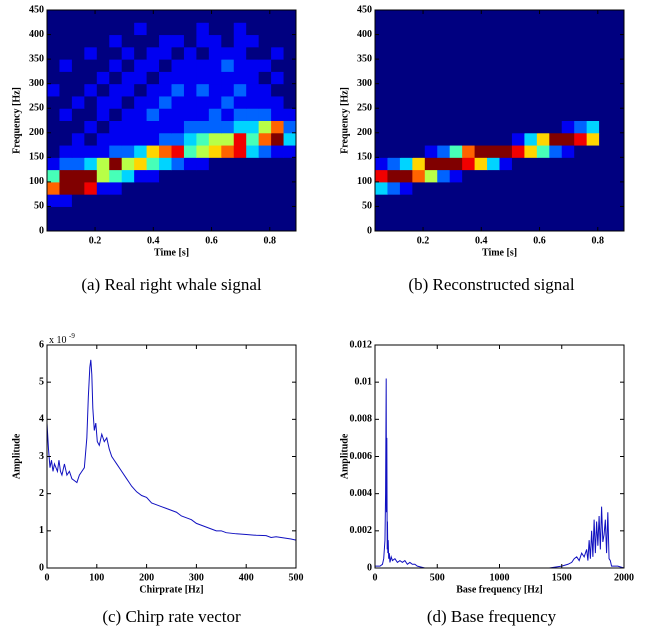  What do you see at coordinates (96, 577) in the screenshot?
I see `x-tick-label: 100` at bounding box center [96, 577].